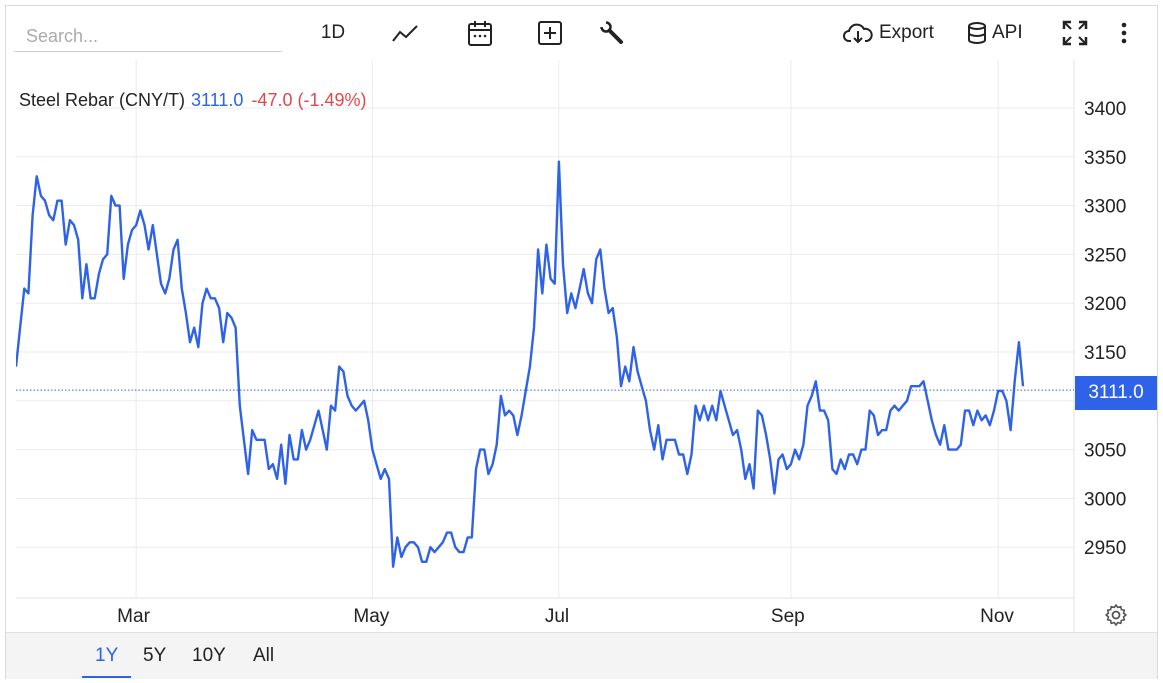 Image resolution: width=1163 pixels, height=683 pixels. I want to click on x-tick-label: Sep, so click(788, 616).